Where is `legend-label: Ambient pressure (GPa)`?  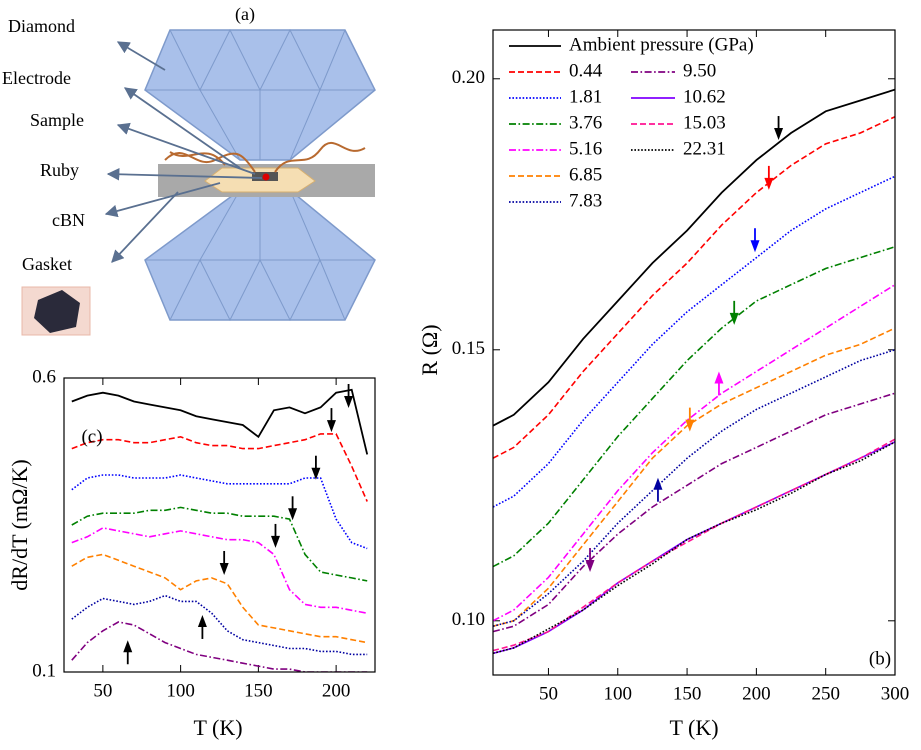 legend-label: Ambient pressure (GPa) is located at coordinates (661, 44).